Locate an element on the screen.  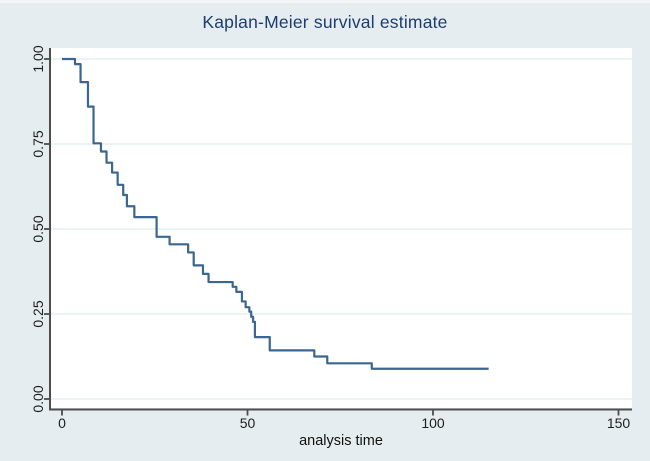
chart-title: Kaplan-Meier survival estimate is located at coordinates (325, 22).